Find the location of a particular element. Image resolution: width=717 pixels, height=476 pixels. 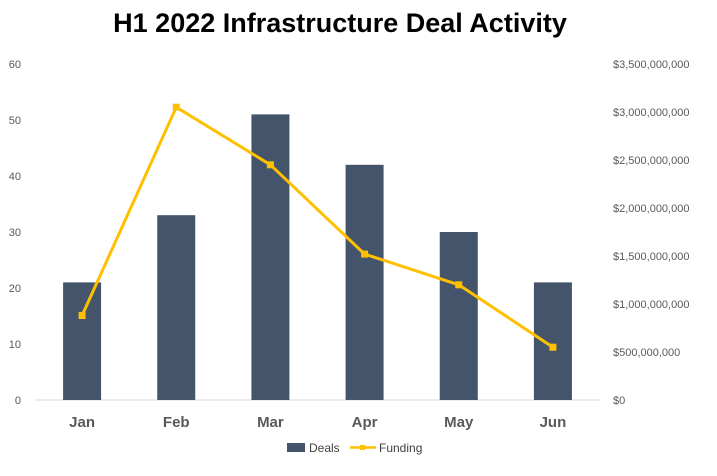

left-tick-label: 0 is located at coordinates (18, 401).